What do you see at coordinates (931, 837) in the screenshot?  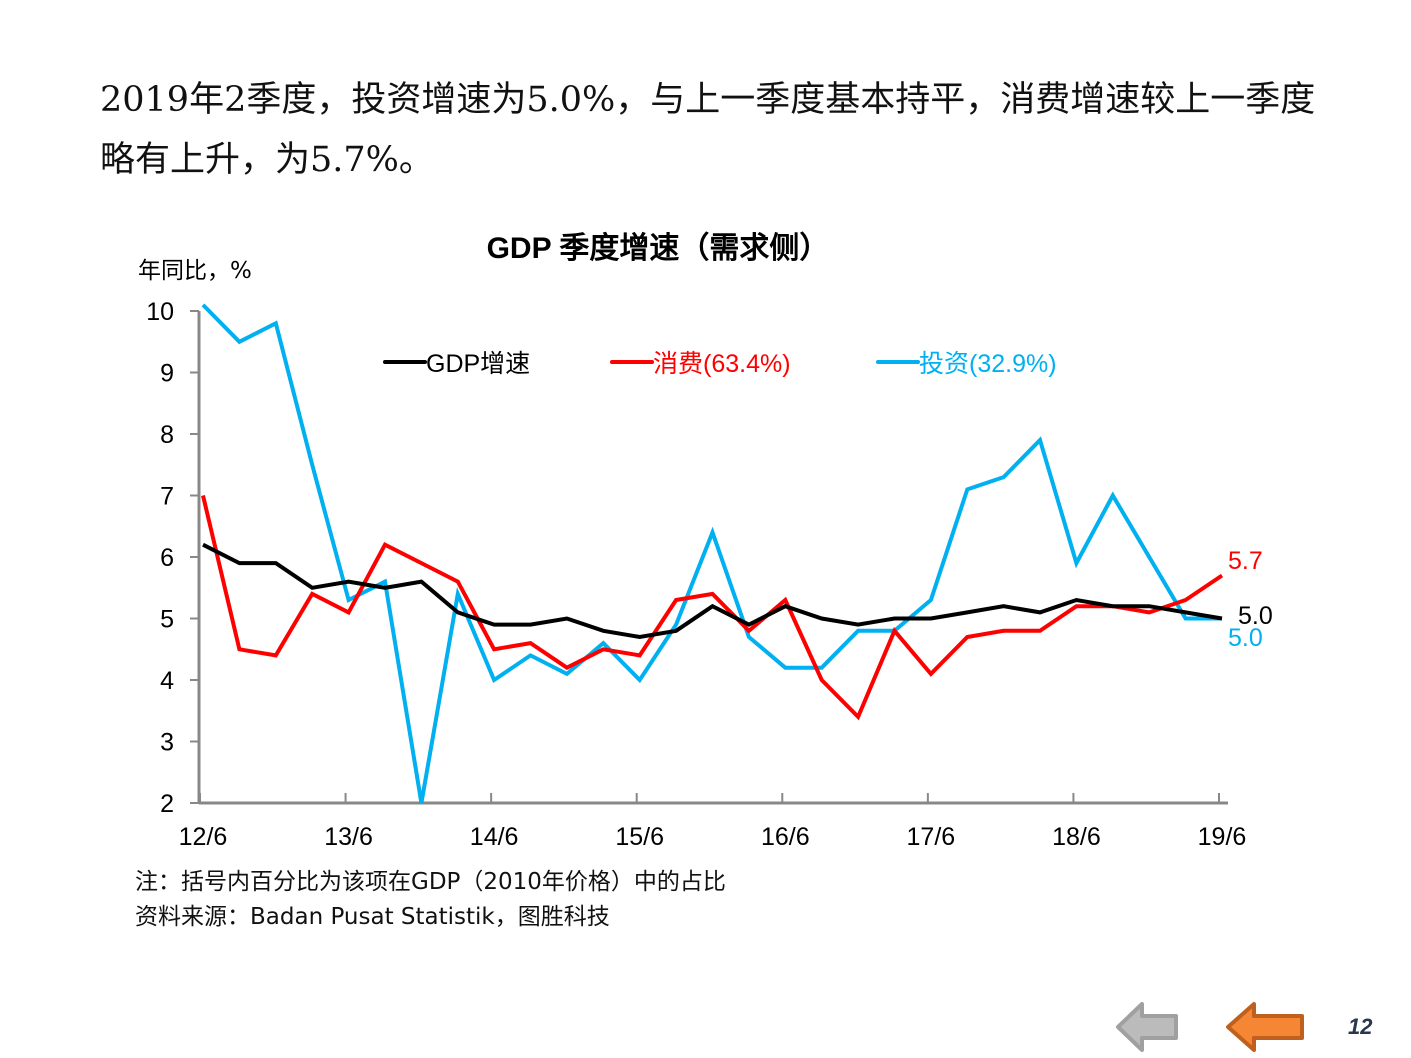 I see `x-tick-label: 17/6` at bounding box center [931, 837].